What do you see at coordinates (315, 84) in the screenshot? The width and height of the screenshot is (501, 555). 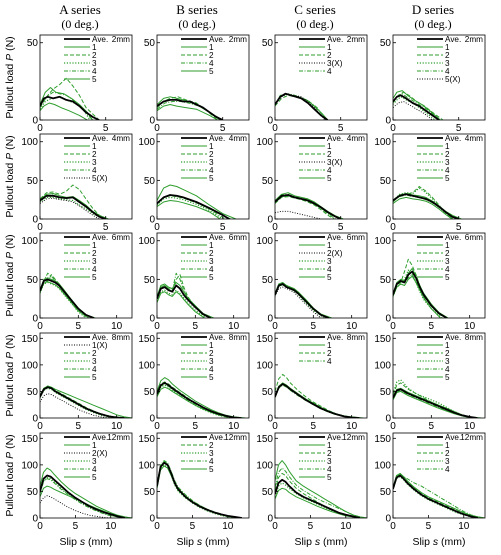 I see `chart-panel: 0 50 0 5 Ave. 2mm 123(X)4` at bounding box center [315, 84].